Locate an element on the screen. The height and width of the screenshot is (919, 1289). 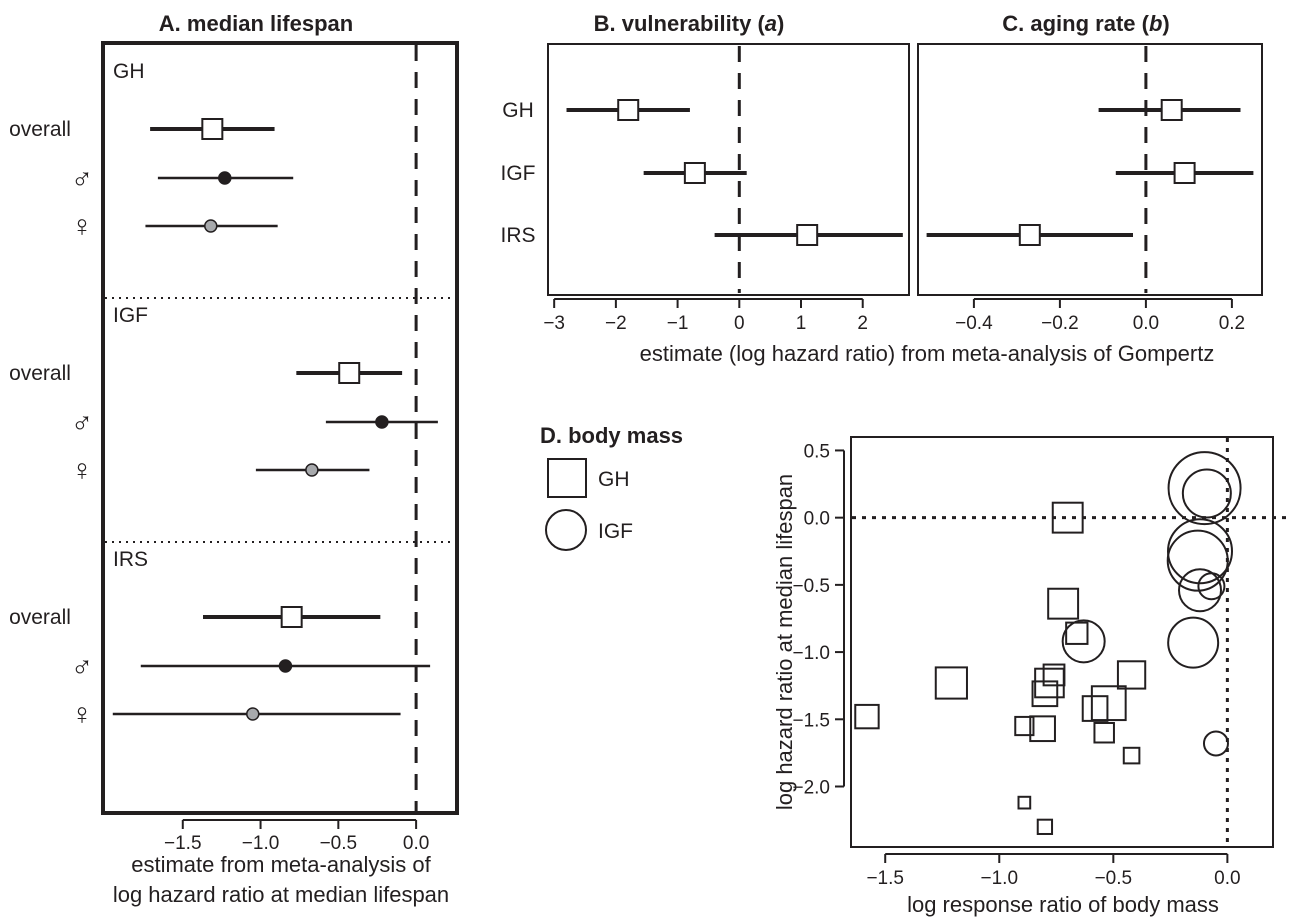
group-label-igf: IGF is located at coordinates (130, 315).